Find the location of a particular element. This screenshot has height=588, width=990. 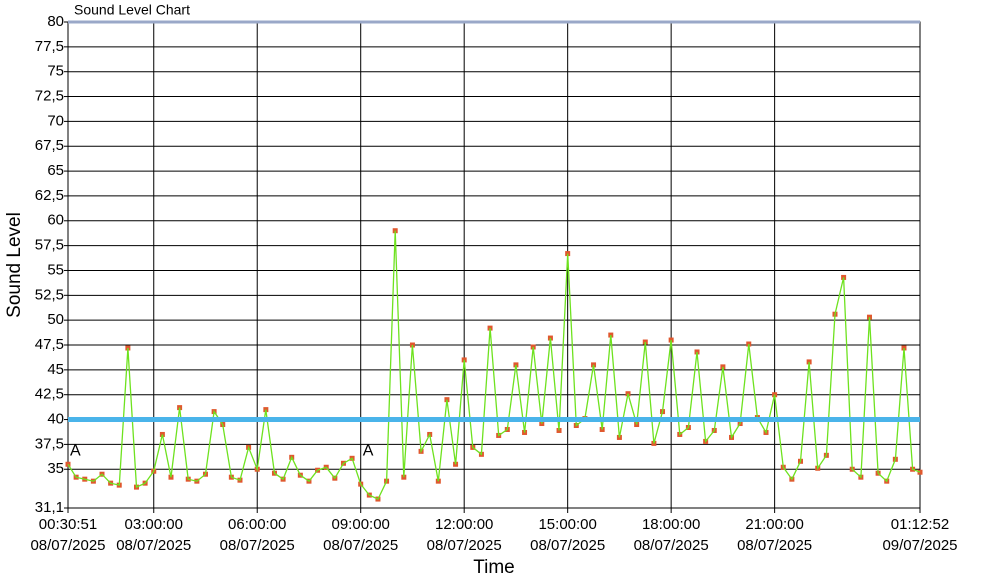

x-tick-label: 00:30:51 is located at coordinates (68, 524).